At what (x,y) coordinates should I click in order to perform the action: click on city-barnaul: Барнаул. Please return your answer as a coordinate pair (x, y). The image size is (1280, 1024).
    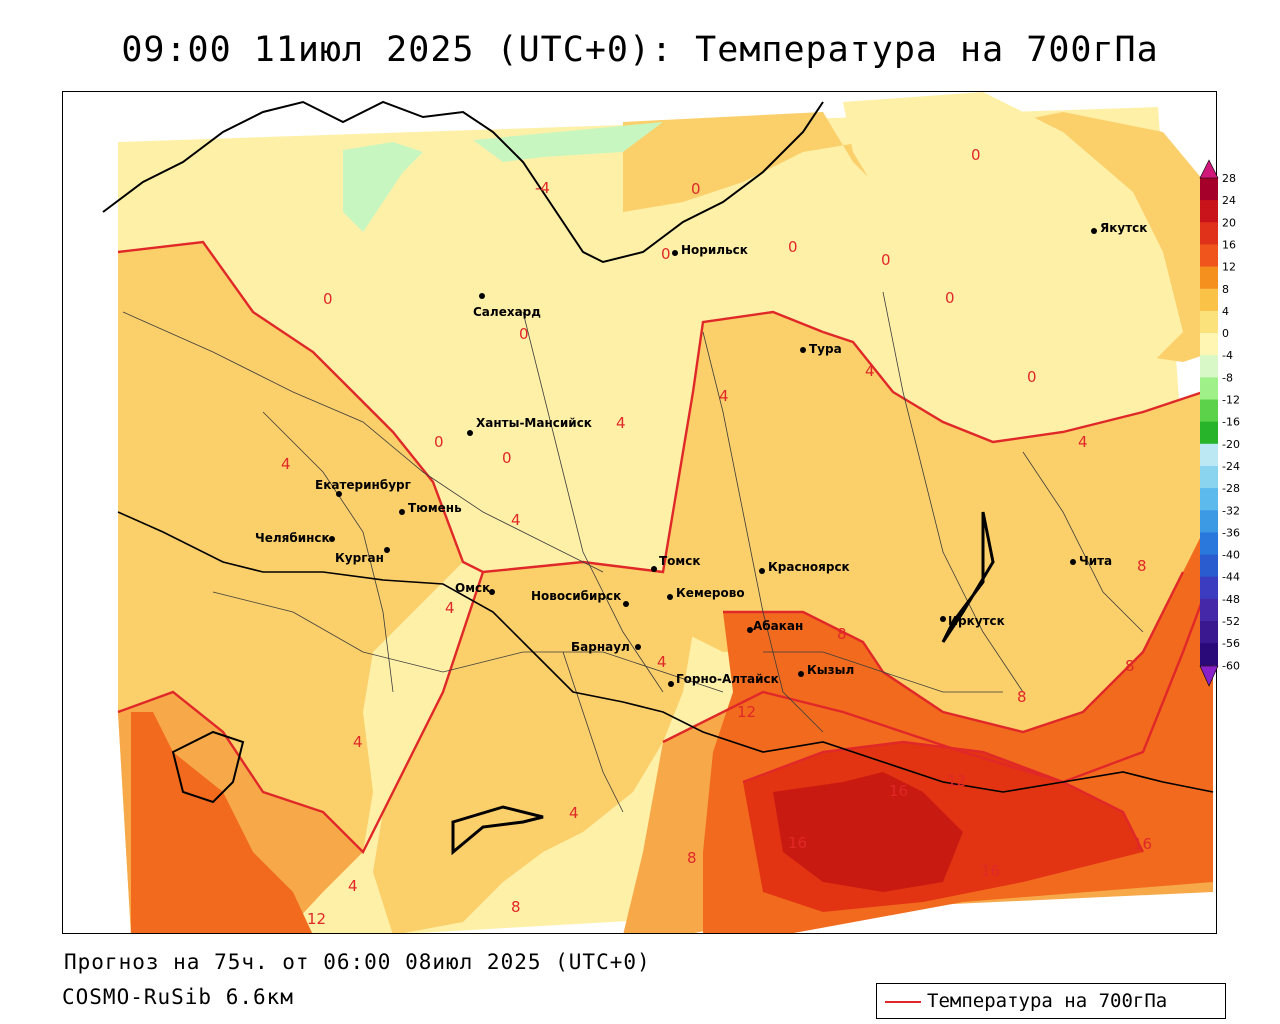
    Looking at the image, I should click on (606, 647).